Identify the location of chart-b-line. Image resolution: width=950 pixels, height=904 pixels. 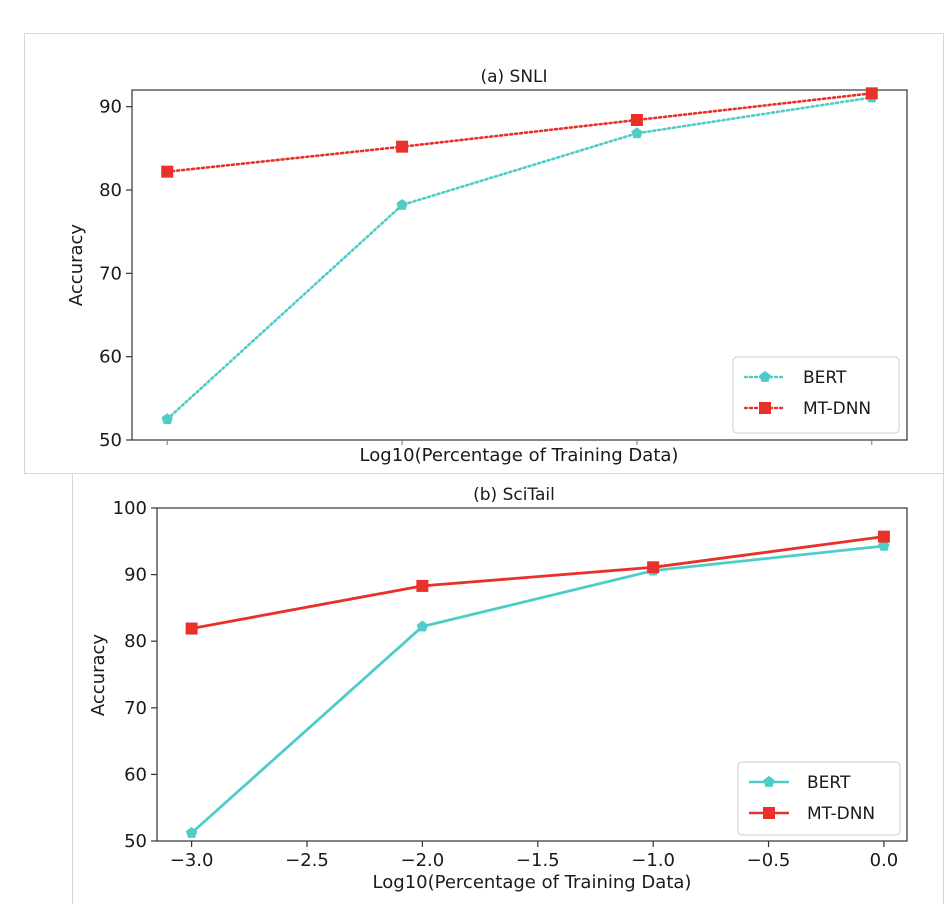
(538, 582).